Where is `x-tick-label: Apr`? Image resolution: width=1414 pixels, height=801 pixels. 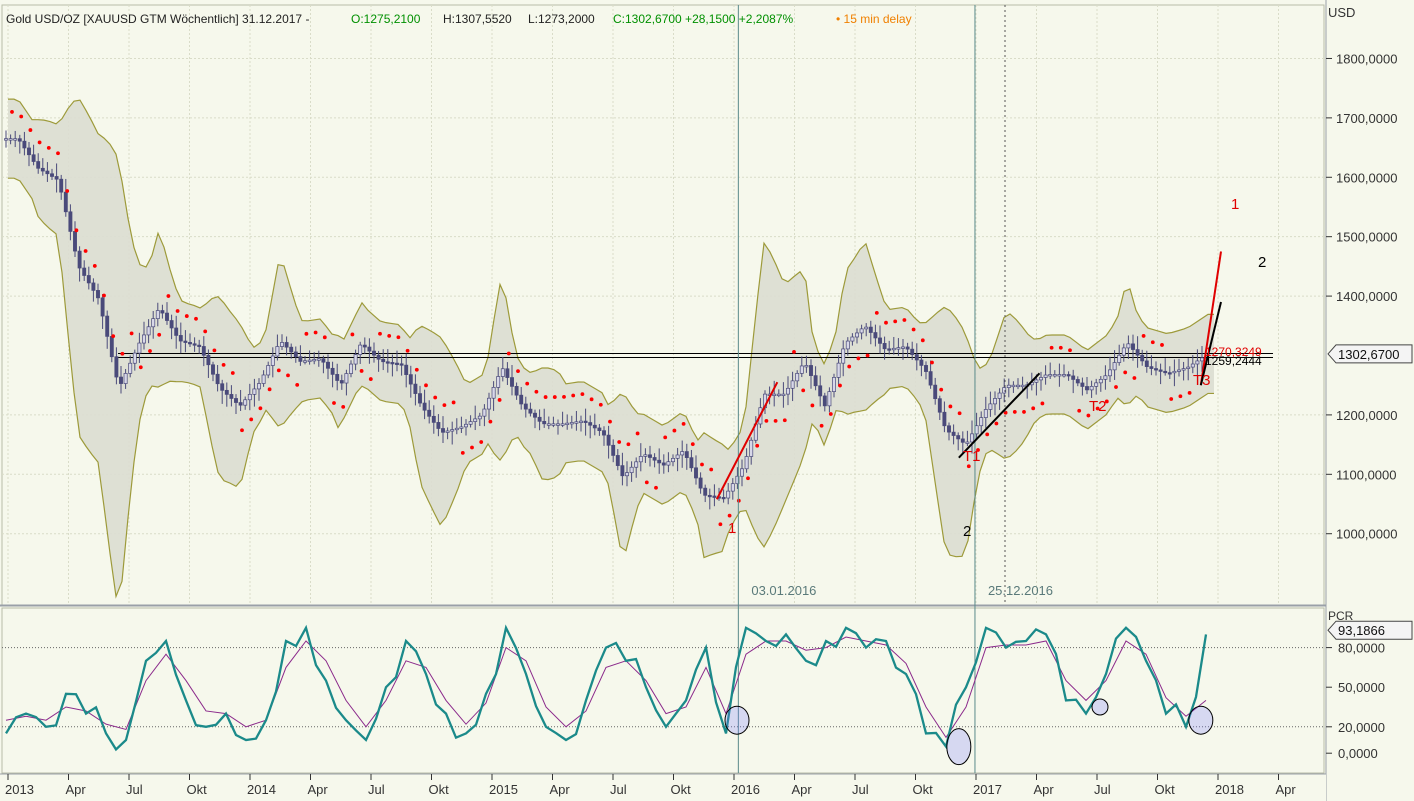
x-tick-label: Apr is located at coordinates (1044, 789).